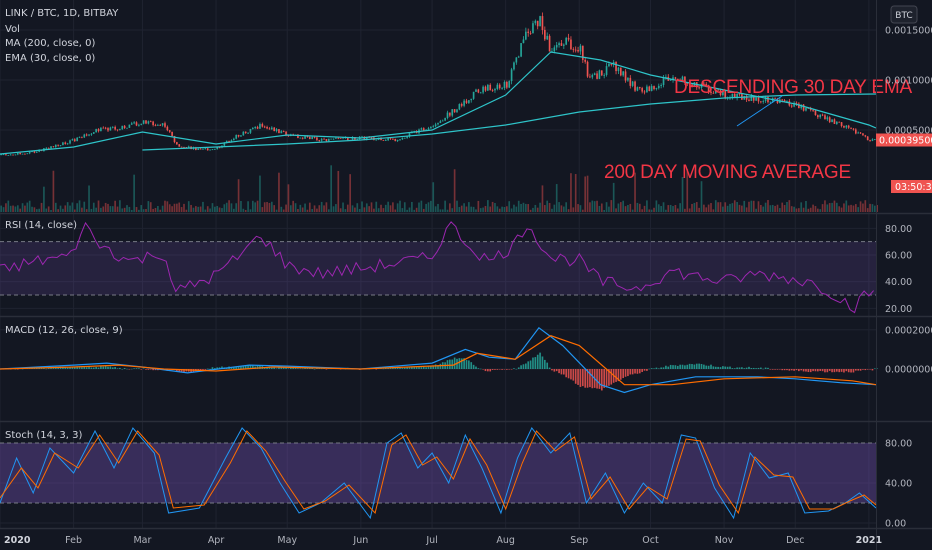 The width and height of the screenshot is (932, 550). What do you see at coordinates (904, 163) in the screenshot?
I see `last-price-tag: 0.00039500 03:50:32` at bounding box center [904, 163].